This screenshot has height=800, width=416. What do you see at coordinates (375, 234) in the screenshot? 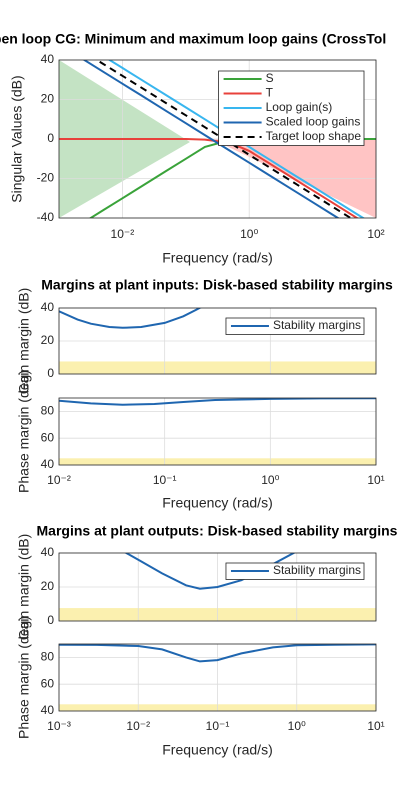
I see `x-tick-label: 10²` at bounding box center [375, 234].